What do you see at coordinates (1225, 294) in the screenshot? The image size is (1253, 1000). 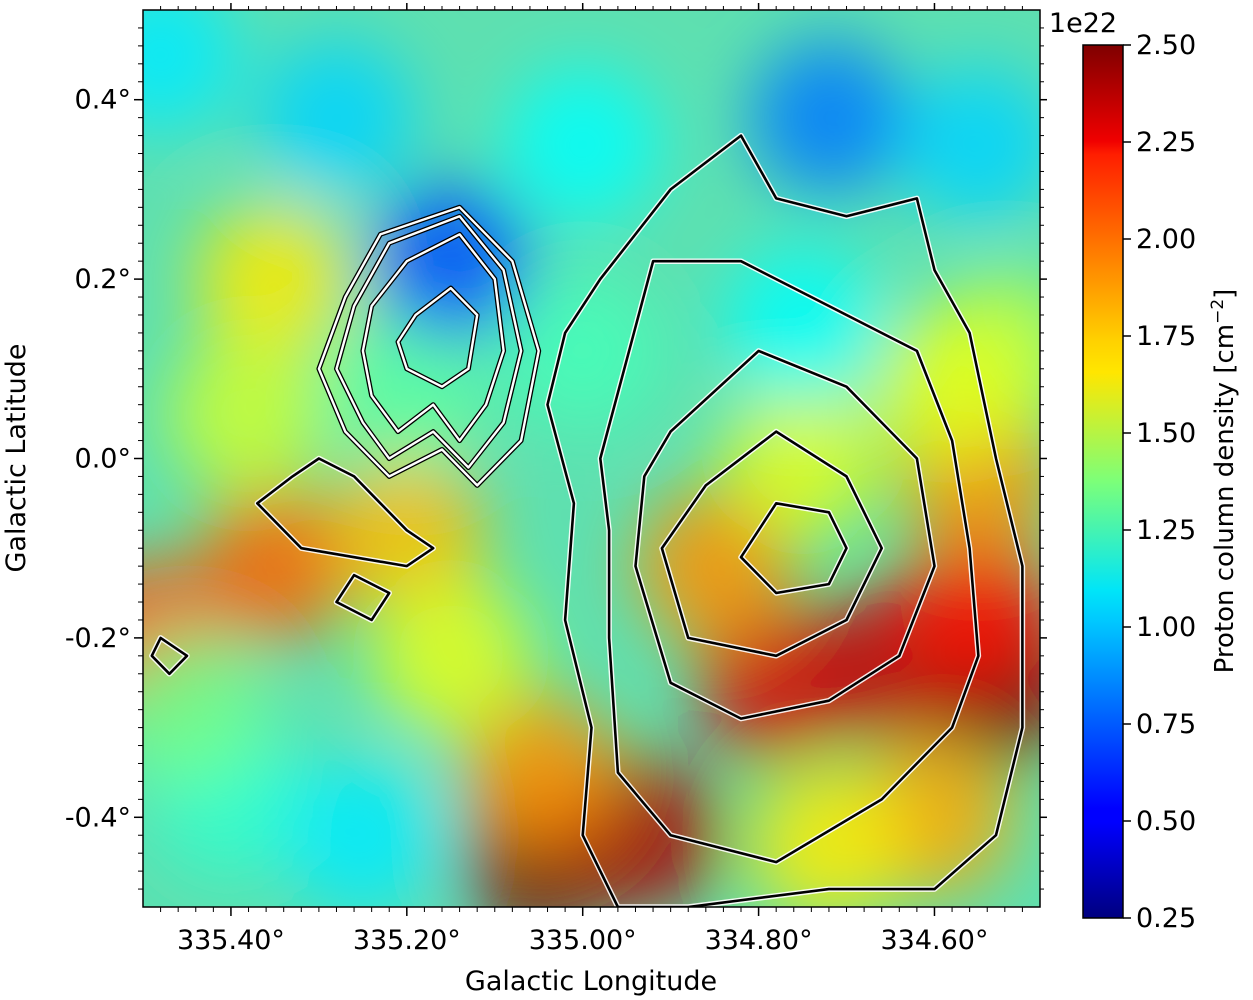 I see `colorbar-label-close: ]` at bounding box center [1225, 294].